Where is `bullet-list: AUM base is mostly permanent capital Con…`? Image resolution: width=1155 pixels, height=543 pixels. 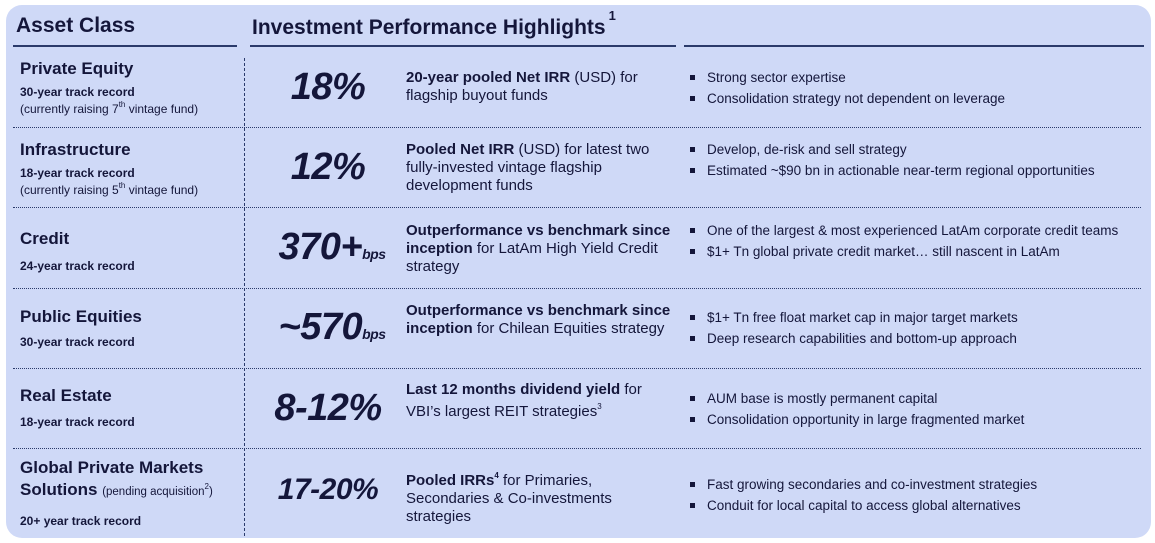 bullet-list: AUM base is mostly permanent capital Con… is located at coordinates (913, 411).